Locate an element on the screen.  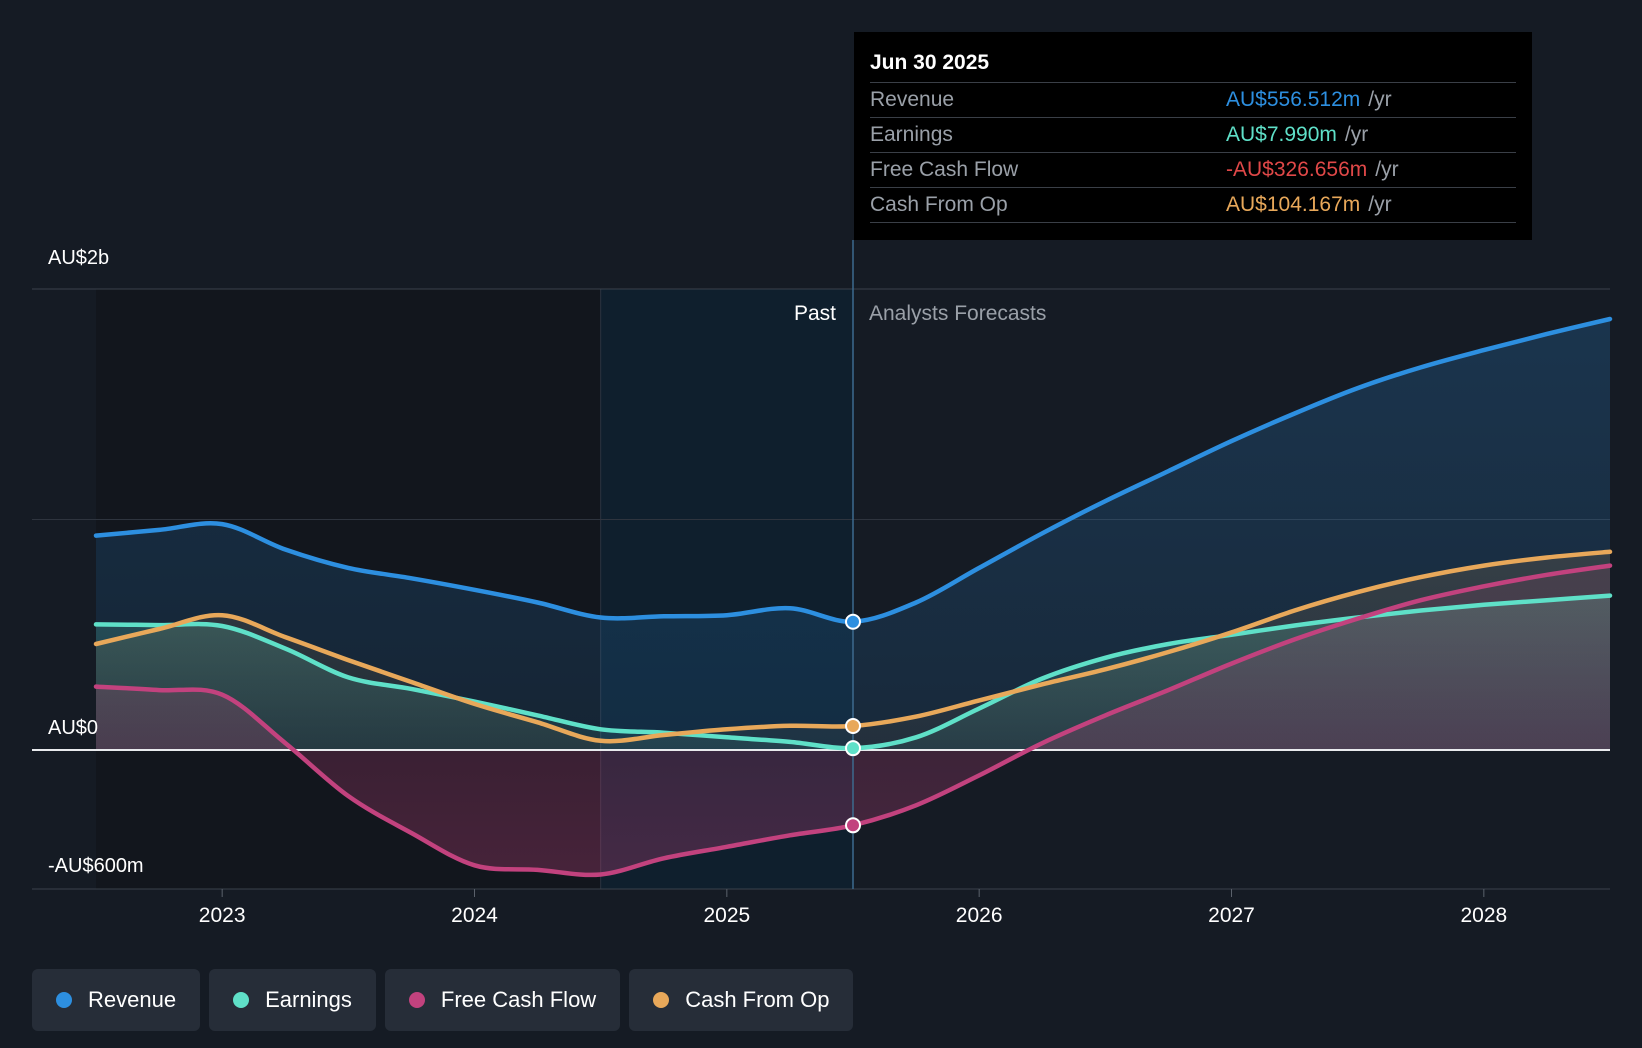
x-tick-label: 2026 is located at coordinates (979, 915).